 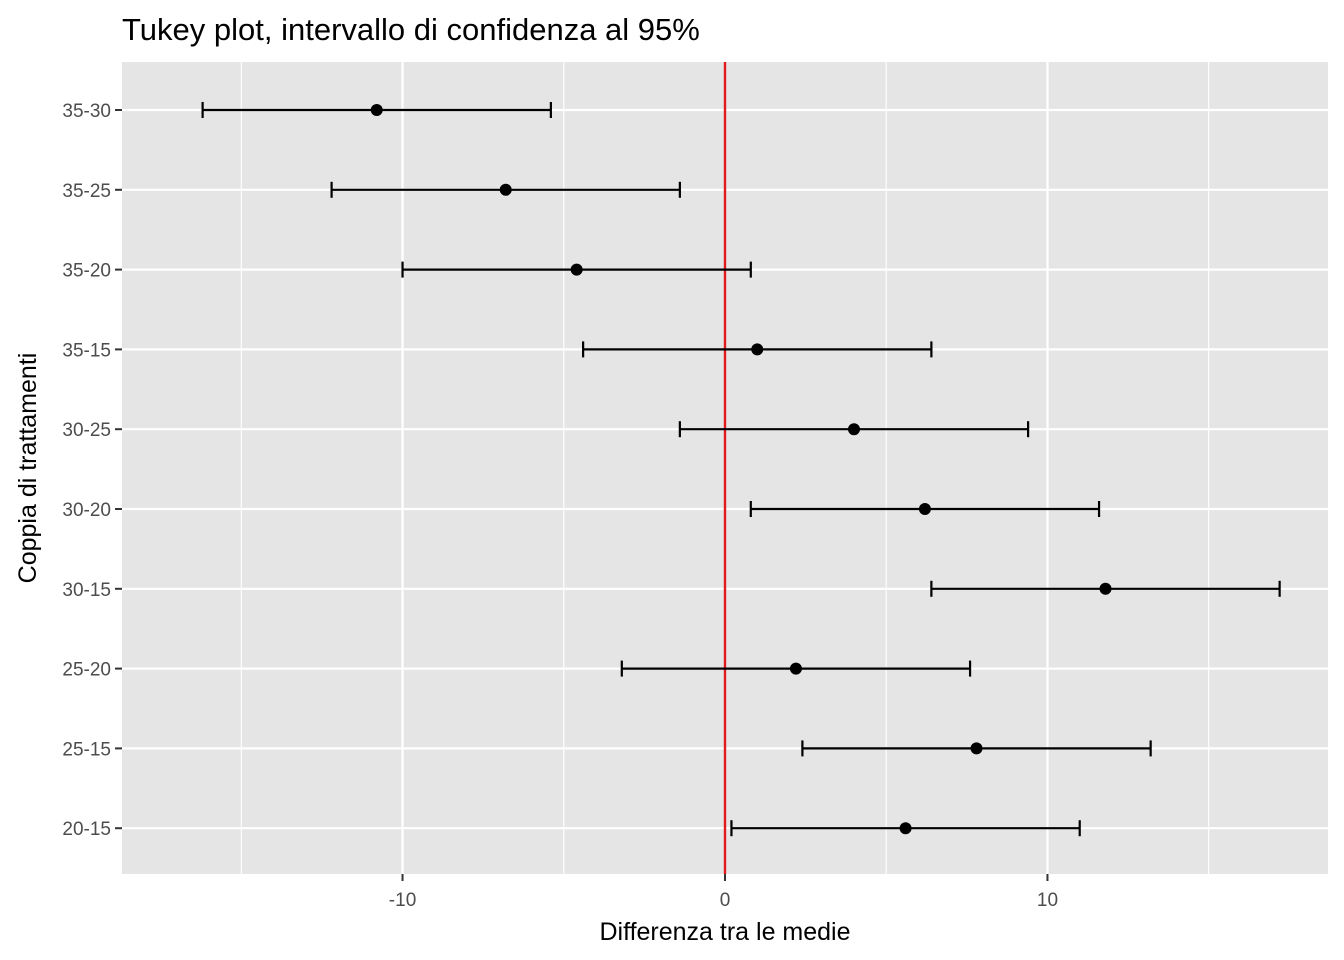 What do you see at coordinates (725, 900) in the screenshot?
I see `x-tick-label: 0` at bounding box center [725, 900].